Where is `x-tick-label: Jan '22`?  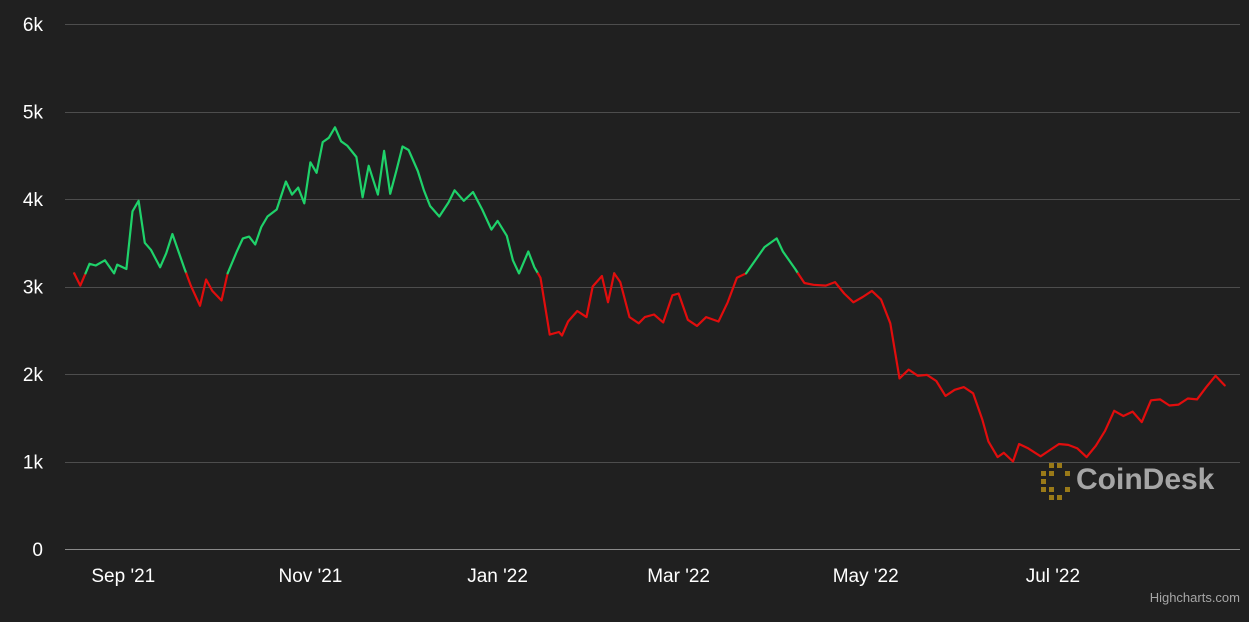 x-tick-label: Jan '22 is located at coordinates (497, 576).